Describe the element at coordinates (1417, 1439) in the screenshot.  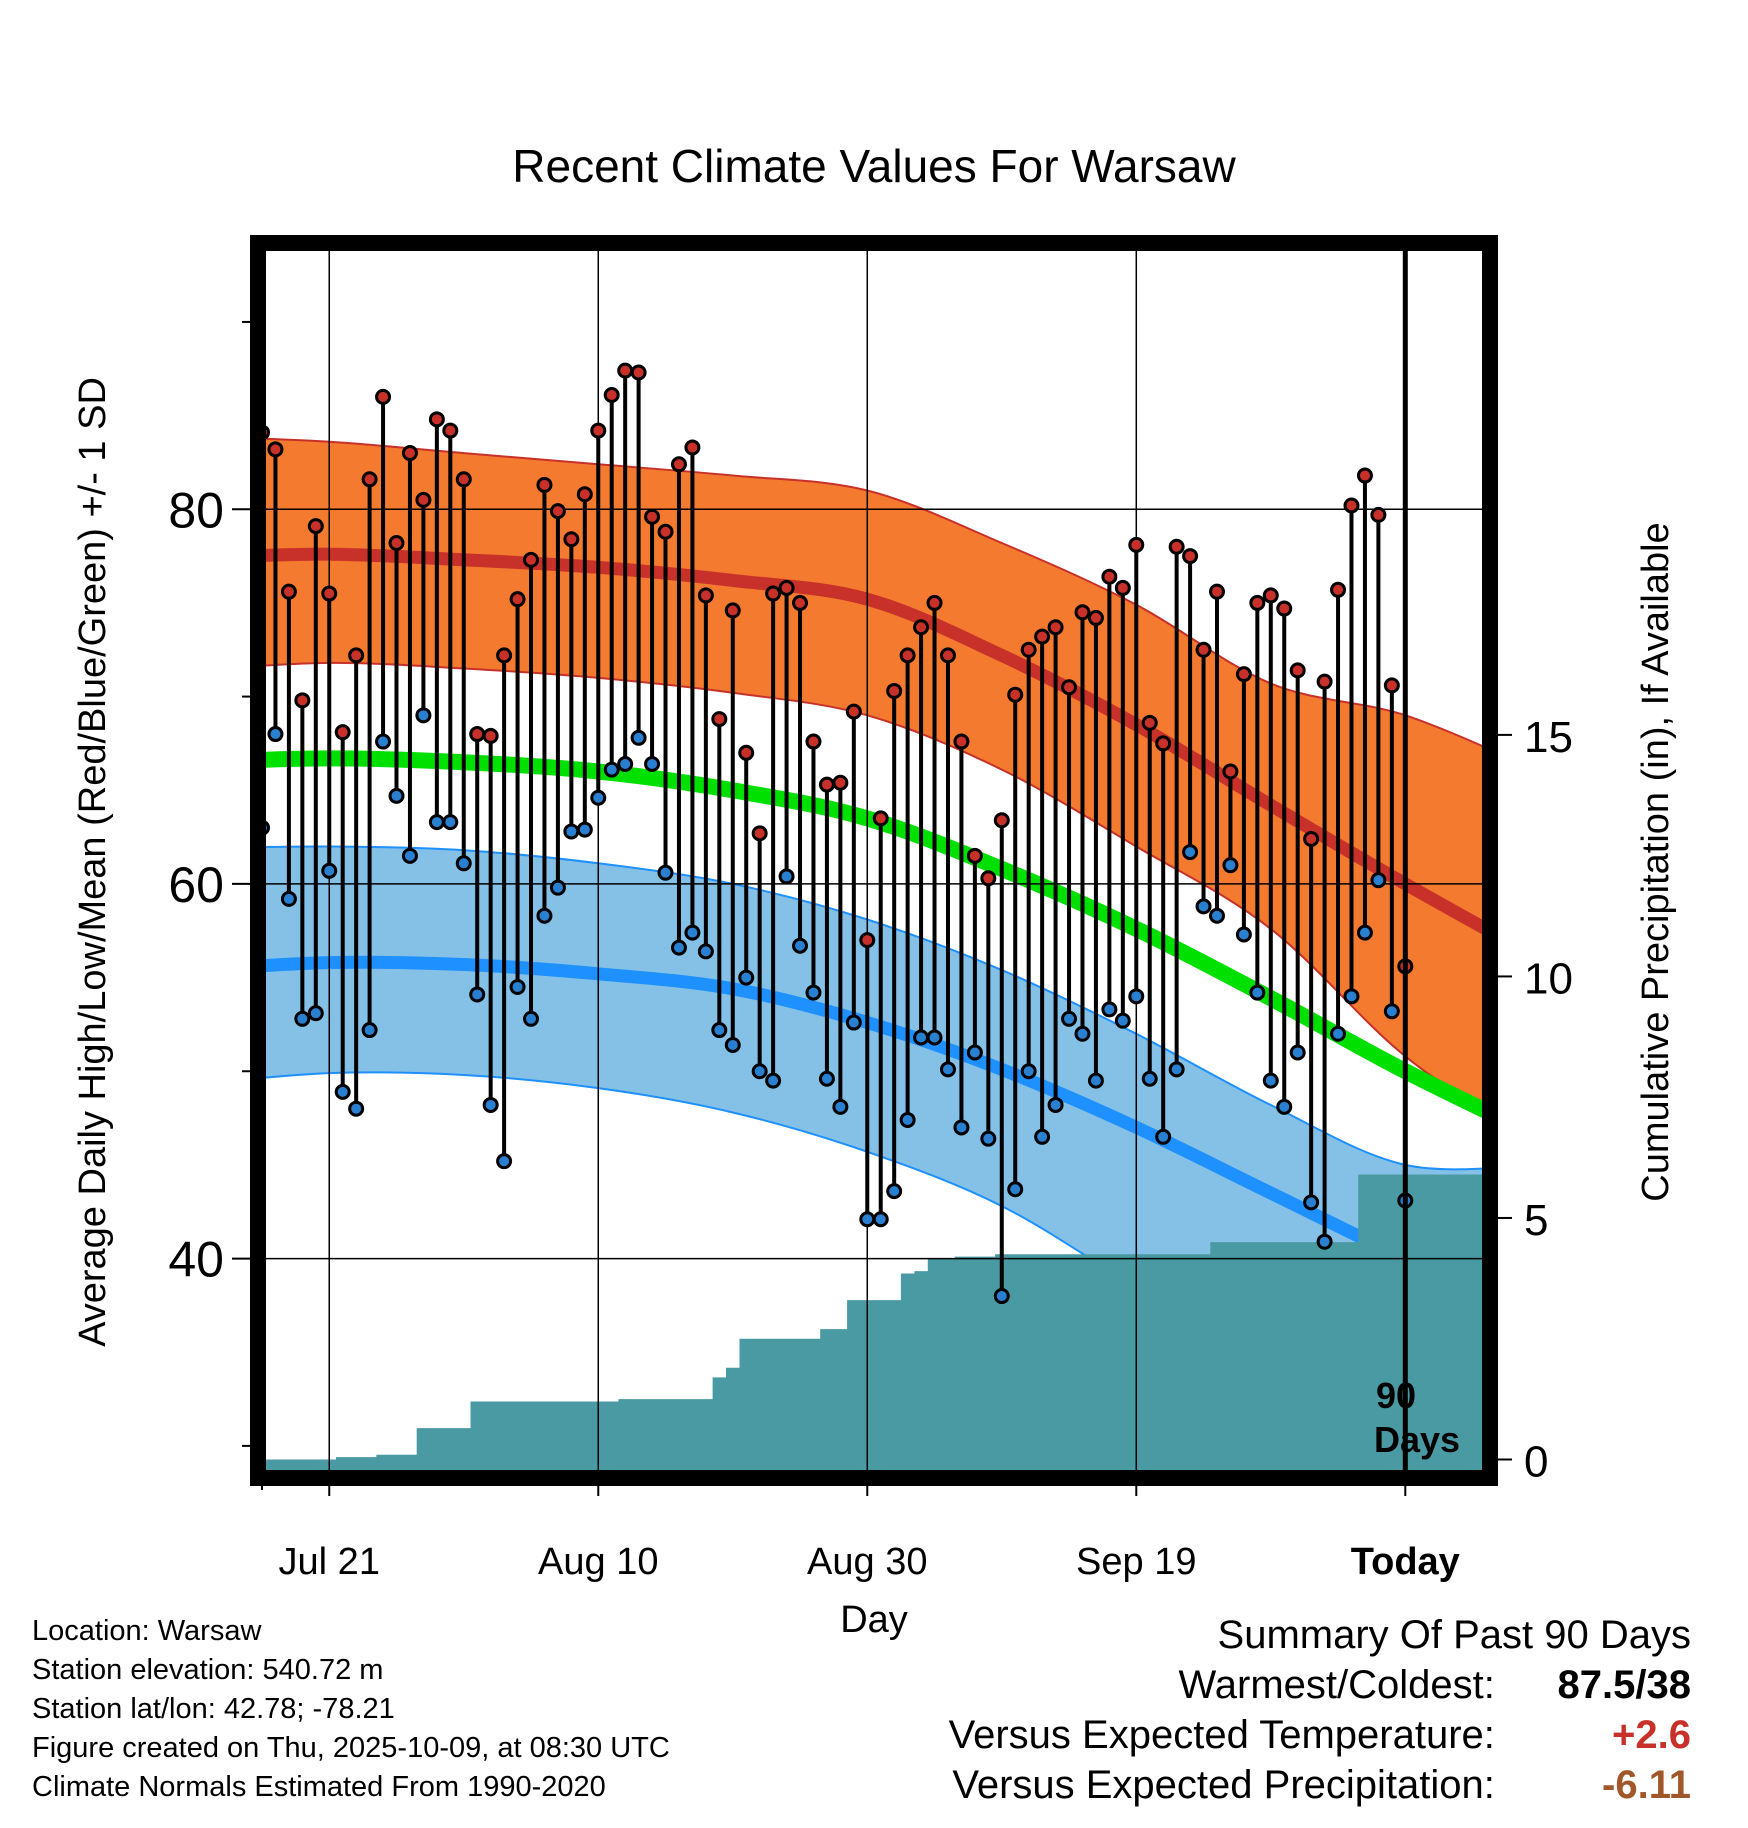
I see `today-label-line2: Days` at that location.